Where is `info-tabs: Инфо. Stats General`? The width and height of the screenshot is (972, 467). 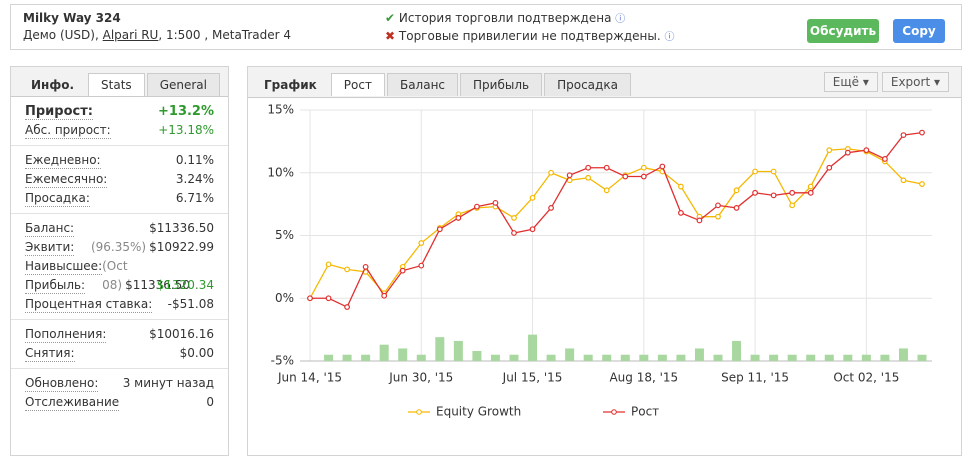
info-tabs: Инфо. Stats General is located at coordinates (119, 82).